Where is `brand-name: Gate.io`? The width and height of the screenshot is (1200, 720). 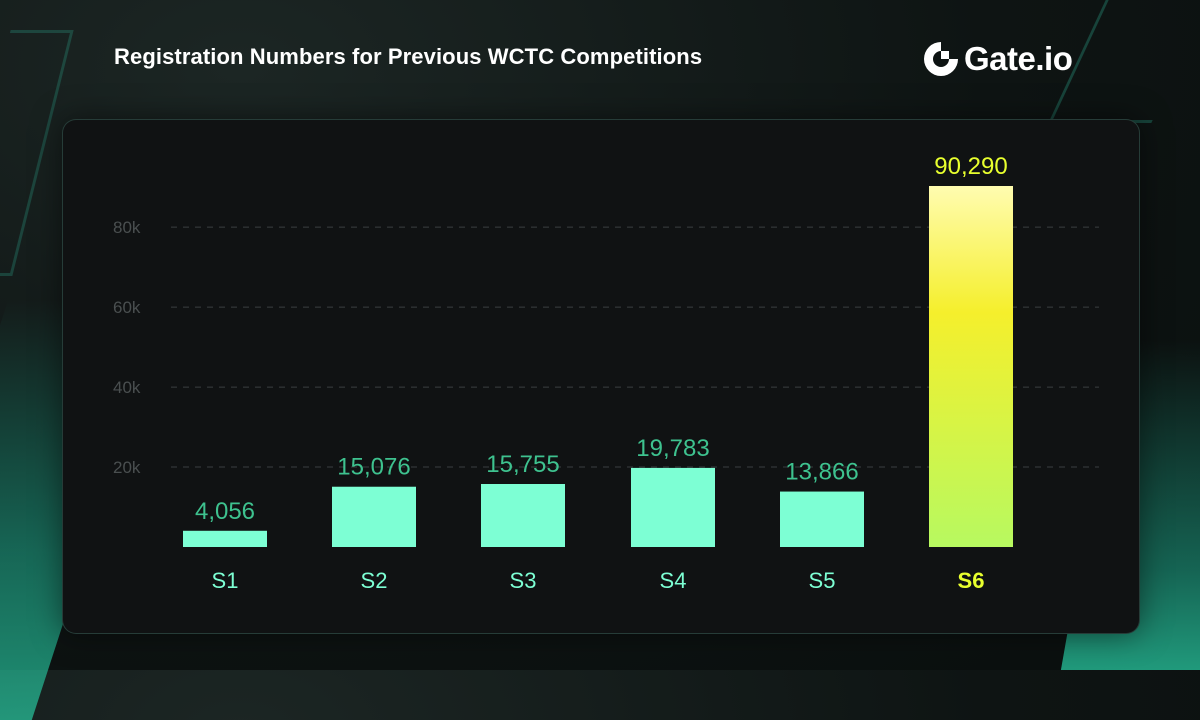
brand-name: Gate.io is located at coordinates (1018, 58).